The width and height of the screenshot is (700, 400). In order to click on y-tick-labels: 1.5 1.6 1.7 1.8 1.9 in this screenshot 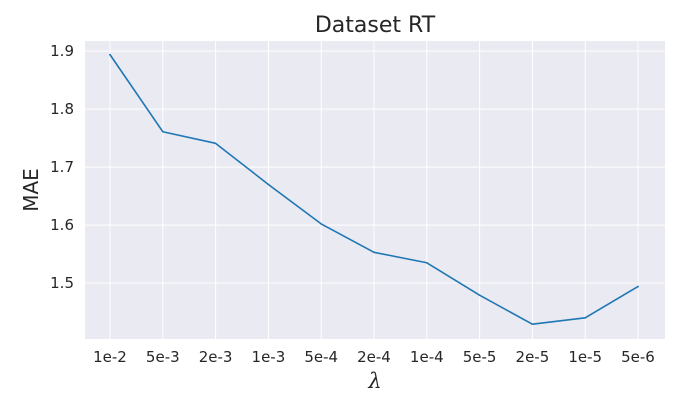, I will do `click(62, 167)`.